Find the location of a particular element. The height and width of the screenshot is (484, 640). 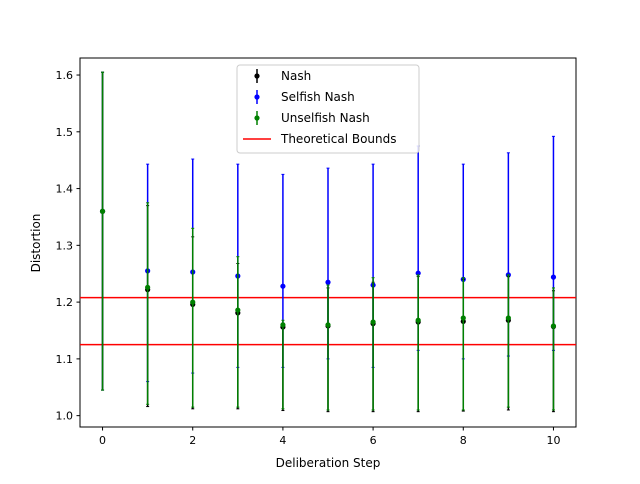

y-tick-label: 1.6 is located at coordinates (65, 75).